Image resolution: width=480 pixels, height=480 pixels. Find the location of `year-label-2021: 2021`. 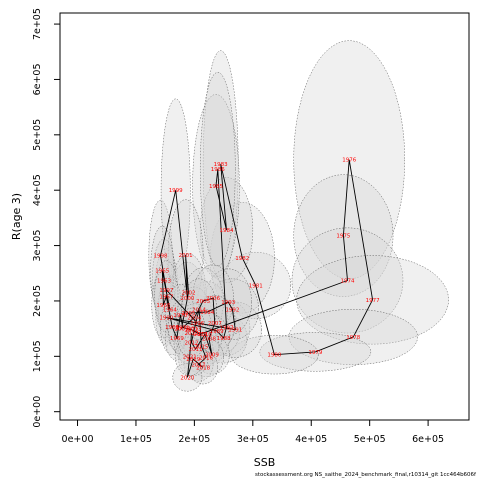

year-label-2021: 2021 is located at coordinates (190, 357).